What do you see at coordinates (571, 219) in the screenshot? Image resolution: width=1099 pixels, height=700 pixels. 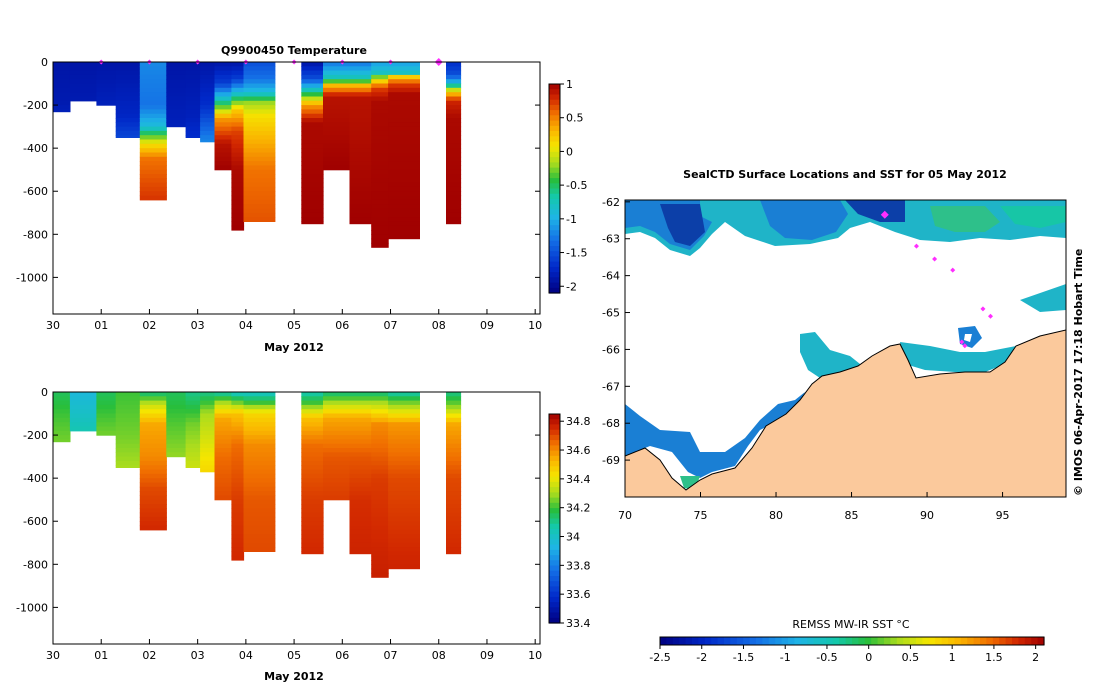 I see `colorbar-tick-label: -1` at bounding box center [571, 219].